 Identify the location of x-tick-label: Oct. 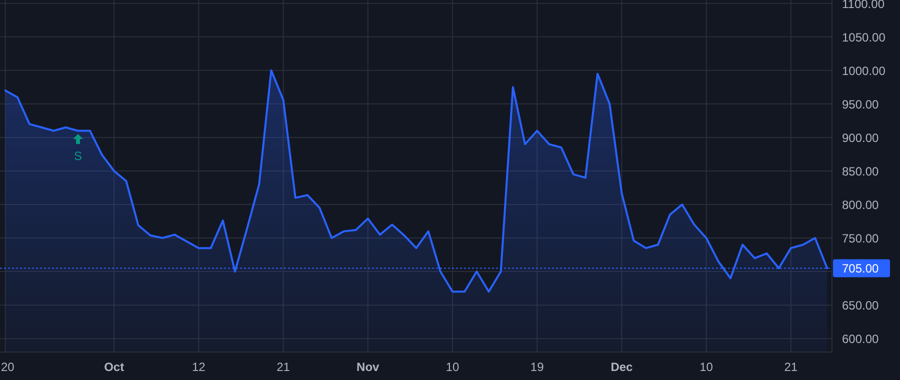
(114, 367).